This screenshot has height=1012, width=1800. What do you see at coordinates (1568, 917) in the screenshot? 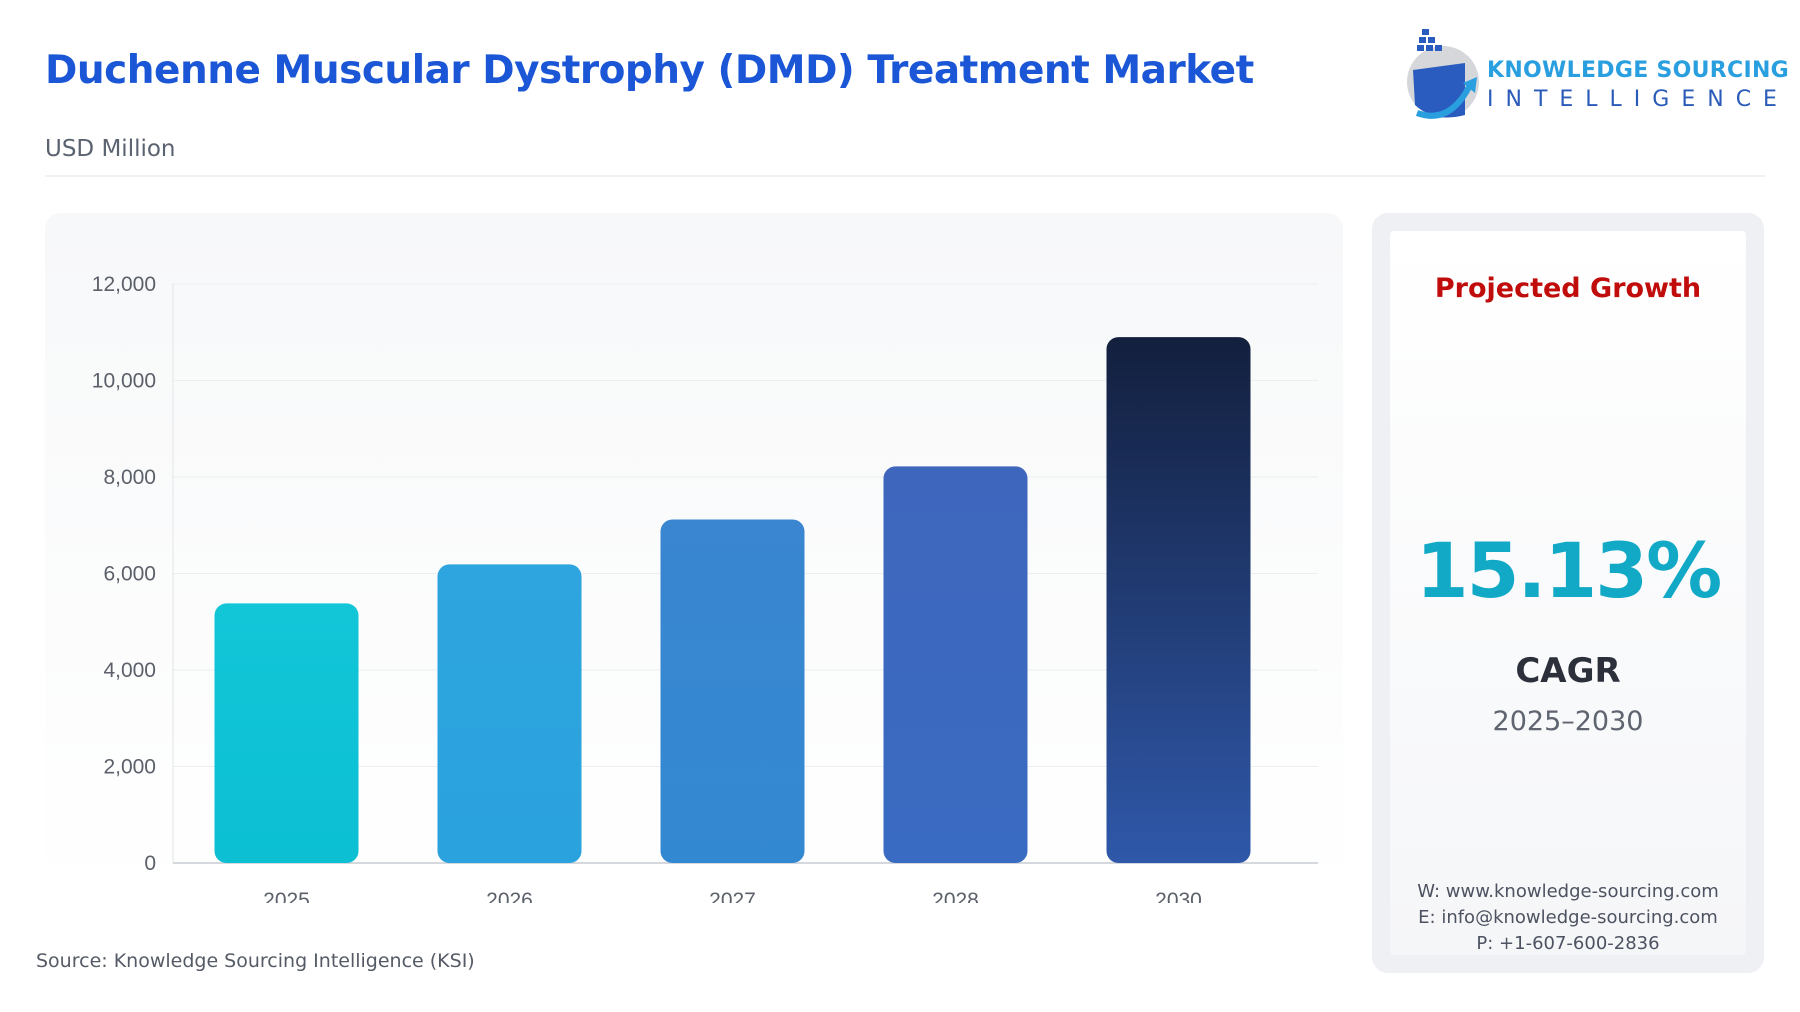
I see `email-text: E: info@knowledge-sourcing.com` at bounding box center [1568, 917].